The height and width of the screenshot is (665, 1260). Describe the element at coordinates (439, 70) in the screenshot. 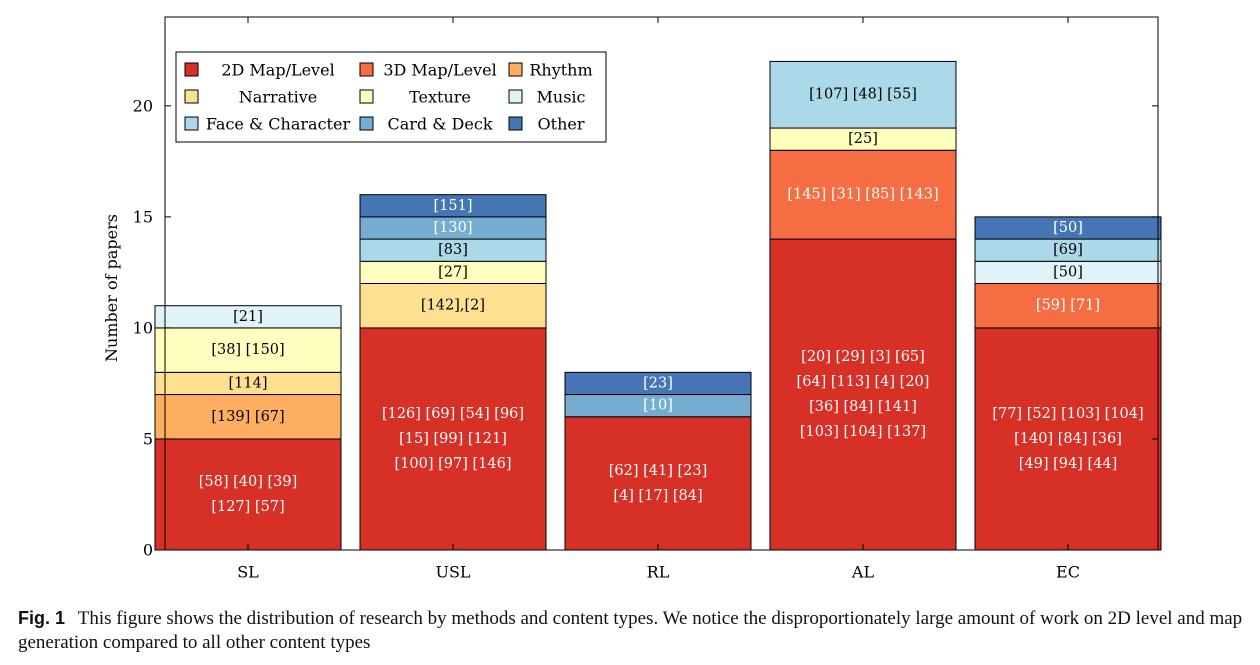

I see `legend-label: 3D Map/Level` at that location.